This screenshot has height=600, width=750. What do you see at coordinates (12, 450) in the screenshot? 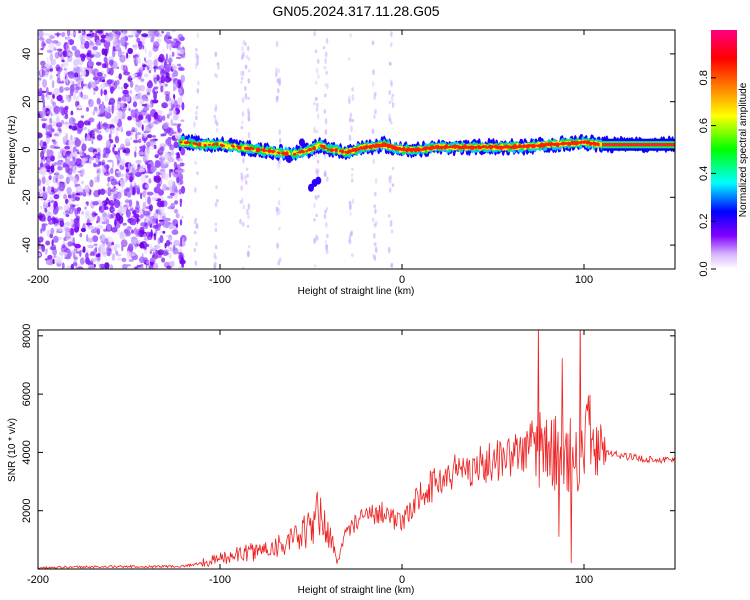
I see `snr-y-label: SNR (10 * v/v)` at bounding box center [12, 450].